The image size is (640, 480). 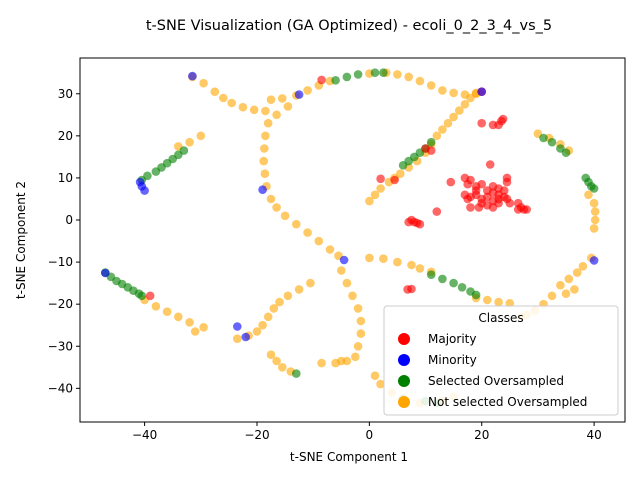 What do you see at coordinates (593, 435) in the screenshot?
I see `x-tick-label: 40` at bounding box center [593, 435].